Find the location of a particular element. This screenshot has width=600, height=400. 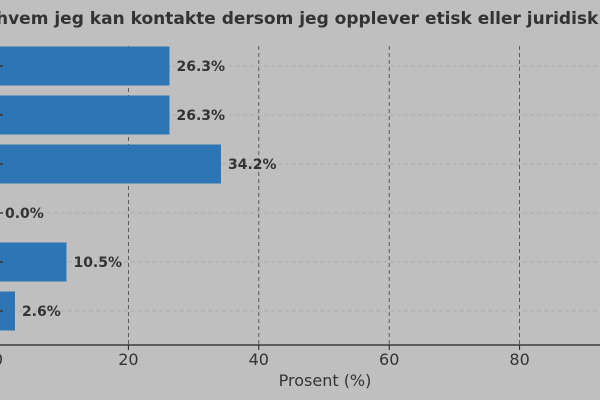

x-tick-label-40: 40 is located at coordinates (259, 359).